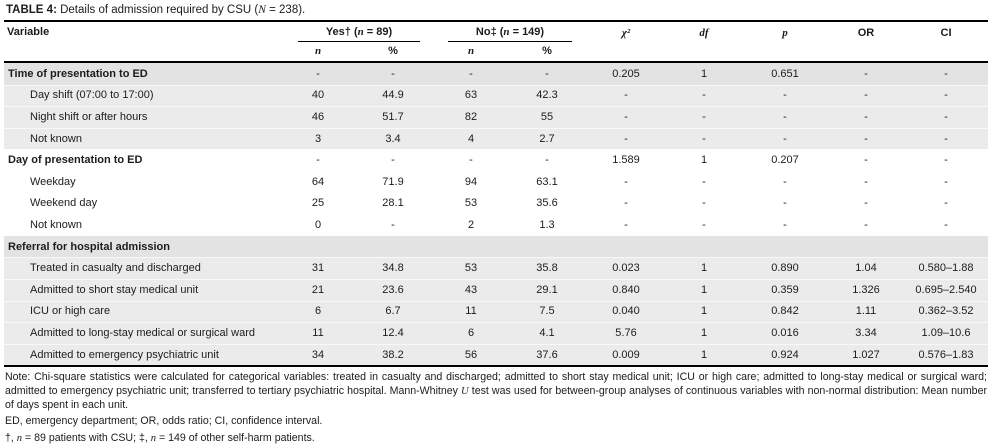 Image resolution: width=992 pixels, height=448 pixels. I want to click on spacer, so click(144, 51).